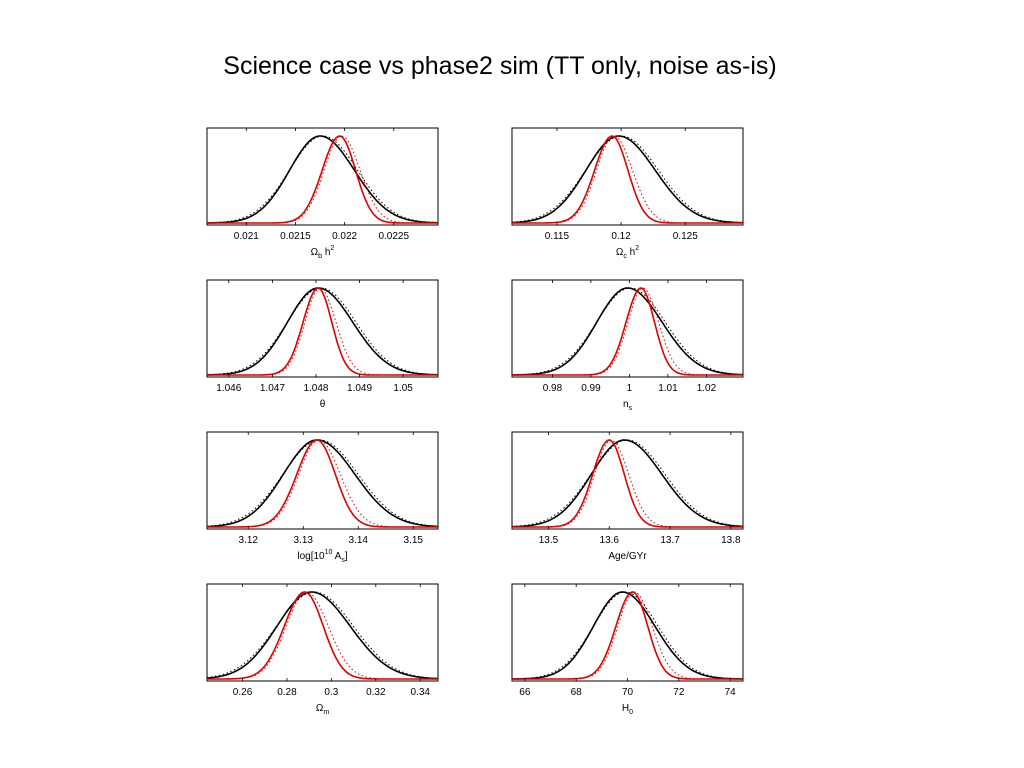 This screenshot has height=768, width=1024. What do you see at coordinates (668, 388) in the screenshot?
I see `x-tick-label: 1.01` at bounding box center [668, 388].